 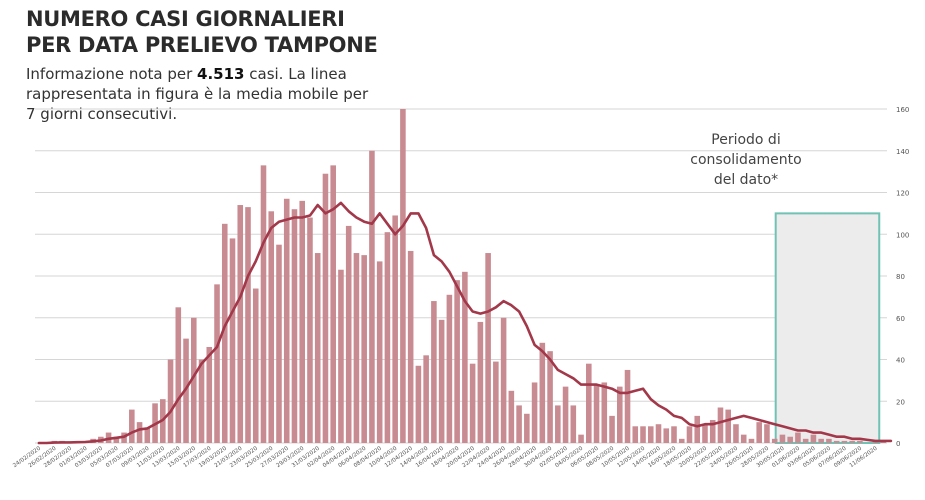 I want to click on y-tick-label: 40, so click(x=900, y=361).